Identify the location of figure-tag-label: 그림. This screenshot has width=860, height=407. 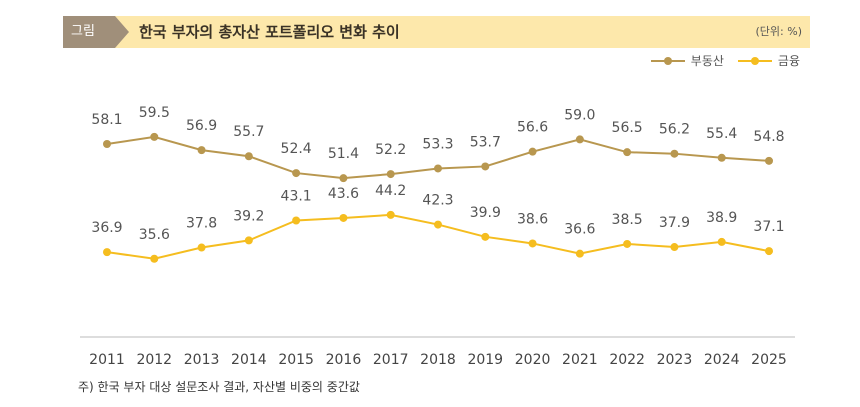
(83, 31).